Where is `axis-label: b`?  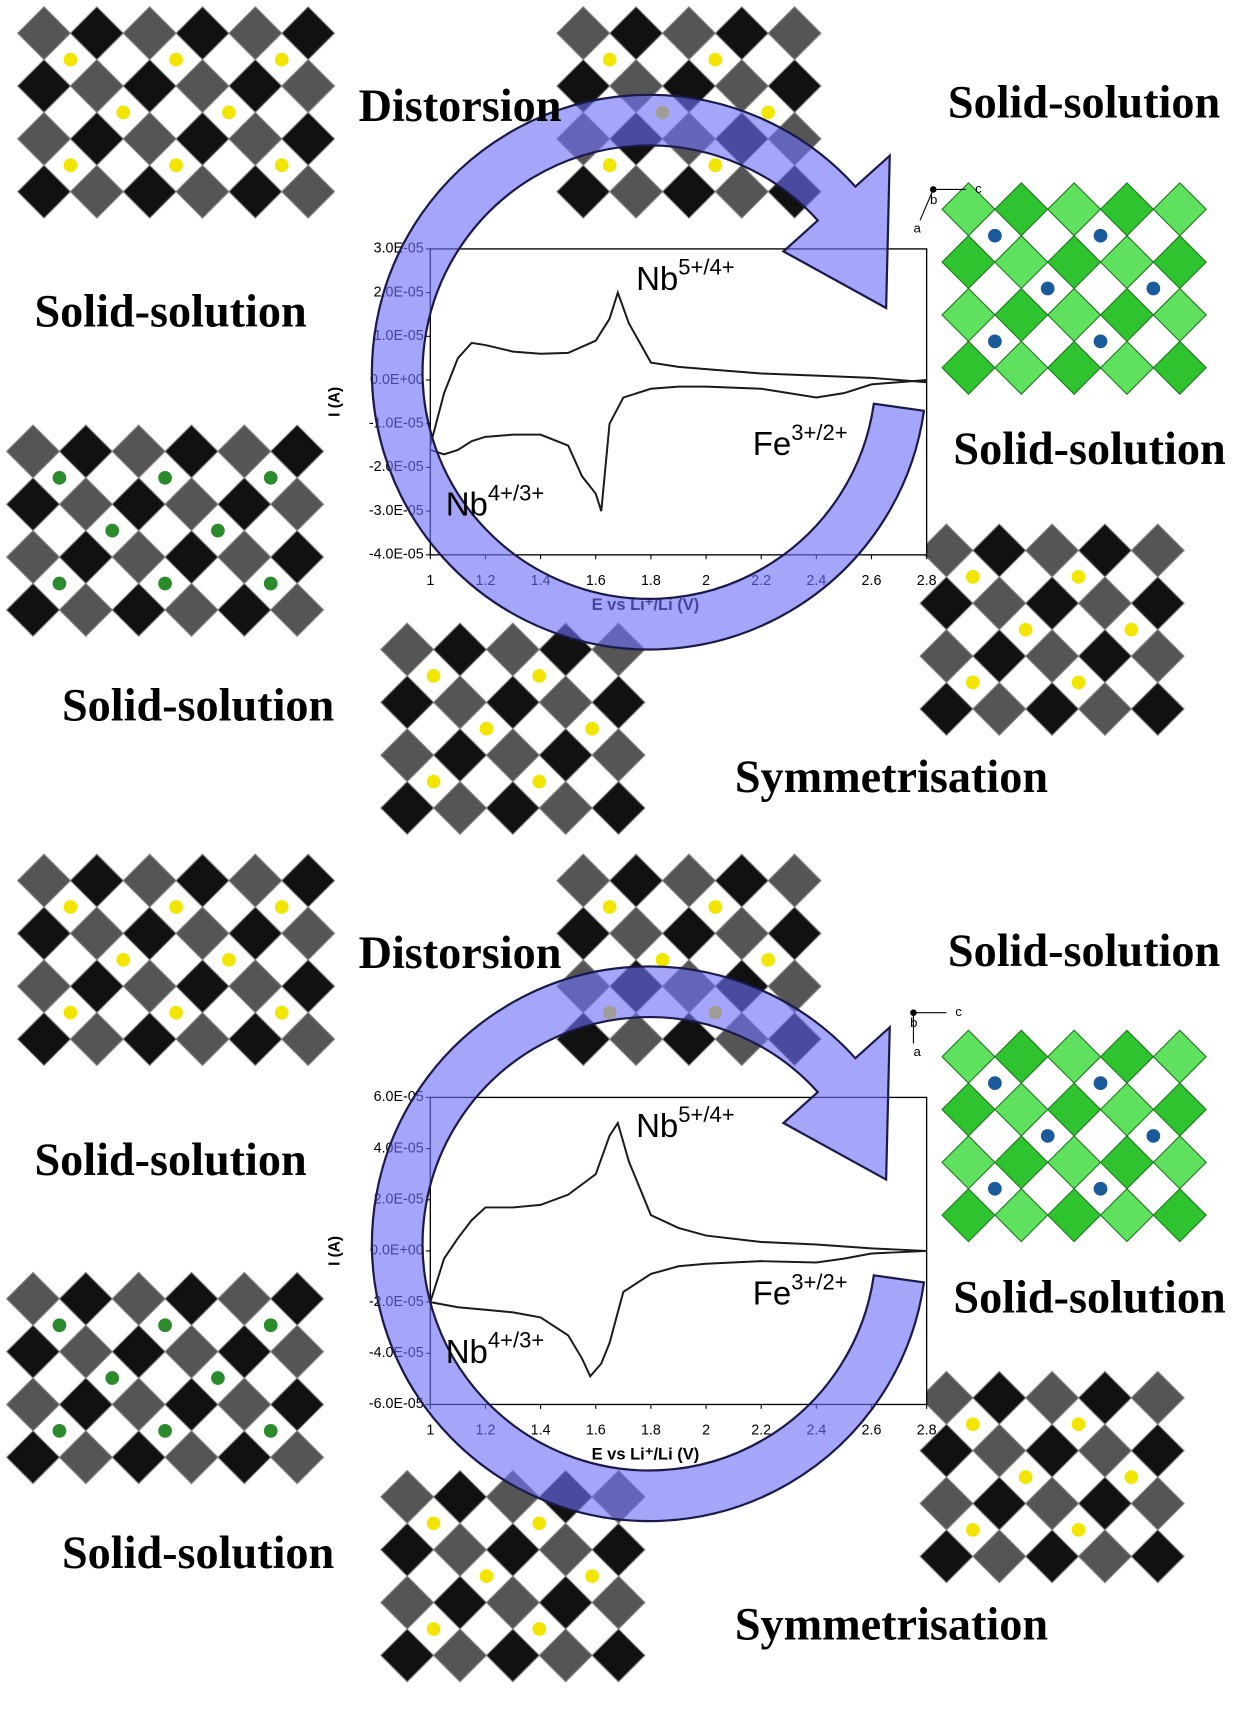
axis-label: b is located at coordinates (913, 1022).